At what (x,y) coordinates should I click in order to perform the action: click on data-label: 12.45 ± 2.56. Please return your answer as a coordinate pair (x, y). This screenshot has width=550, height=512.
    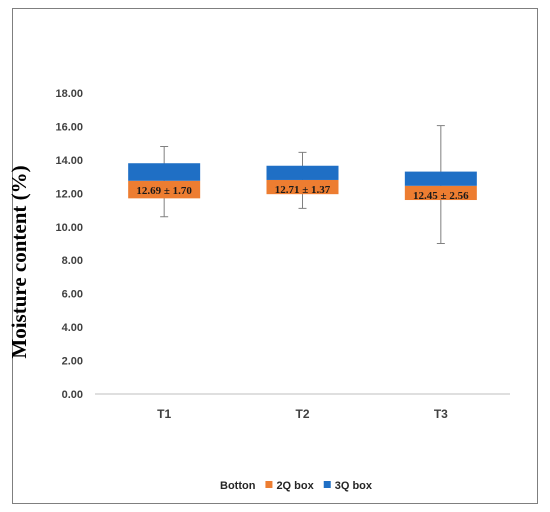
    Looking at the image, I should click on (441, 196).